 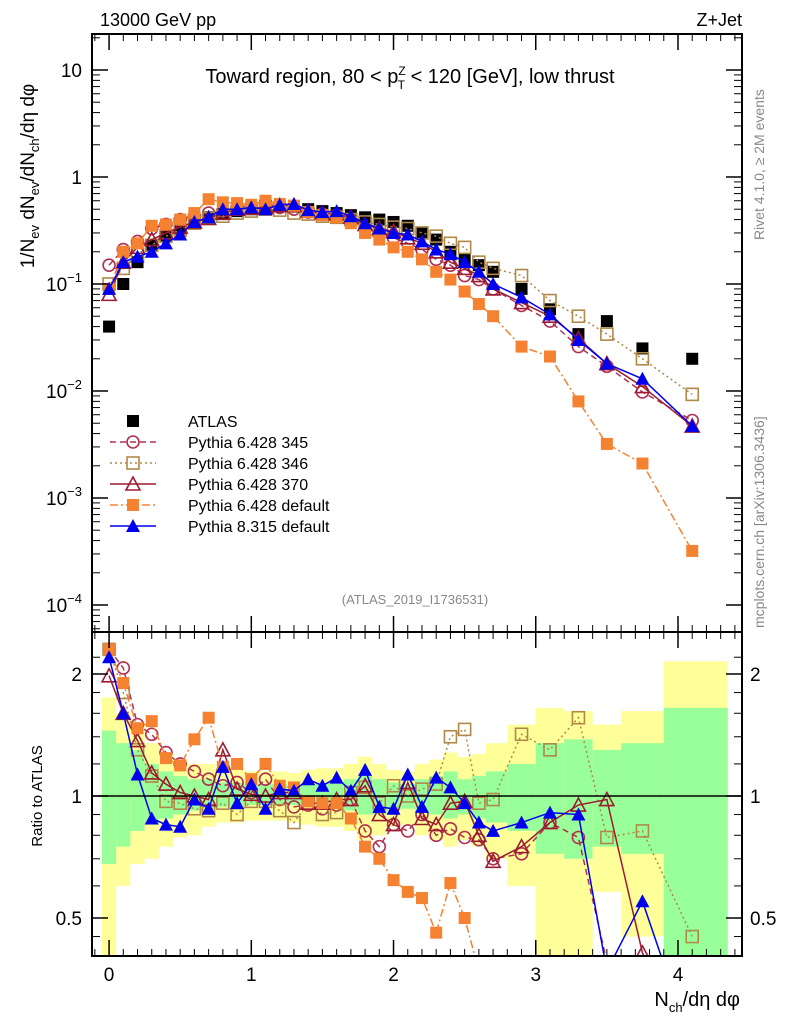 What do you see at coordinates (259, 506) in the screenshot?
I see `legend-label: Pythia 6.428 default` at bounding box center [259, 506].